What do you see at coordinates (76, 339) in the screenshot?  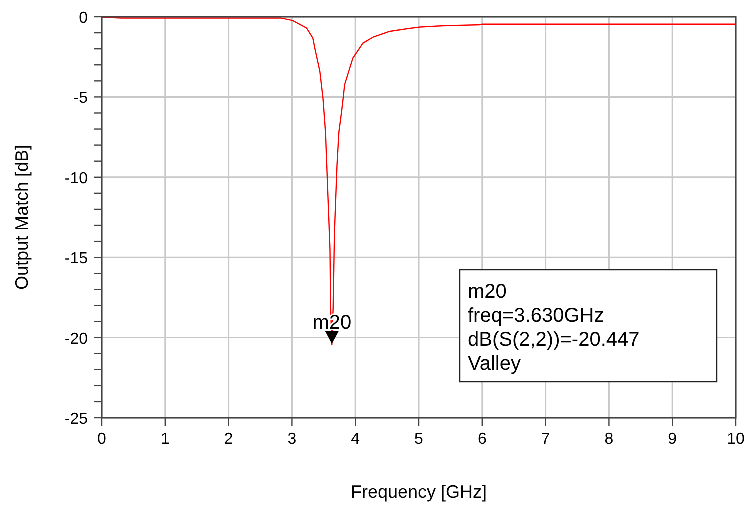 I see `y-tick-label: -20` at bounding box center [76, 339].